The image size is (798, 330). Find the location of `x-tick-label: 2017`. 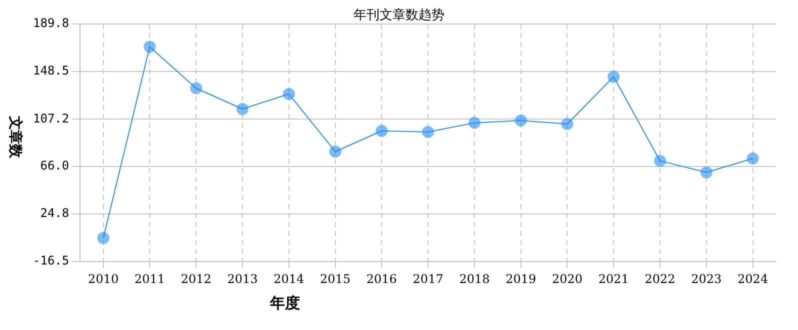

x-tick-label: 2017 is located at coordinates (428, 279).